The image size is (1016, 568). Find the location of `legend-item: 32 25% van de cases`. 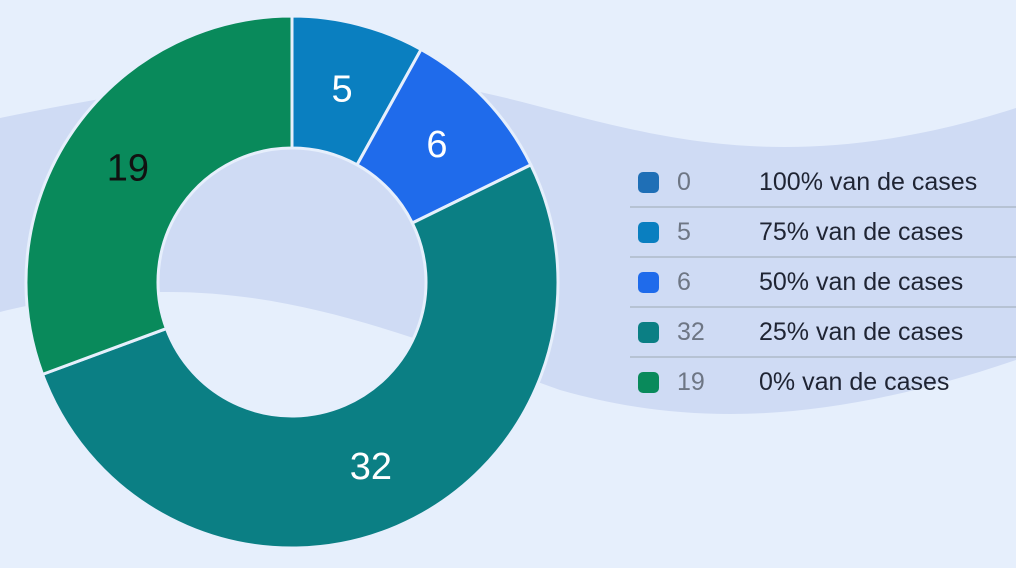

legend-item: 32 25% van de cases is located at coordinates (823, 333).